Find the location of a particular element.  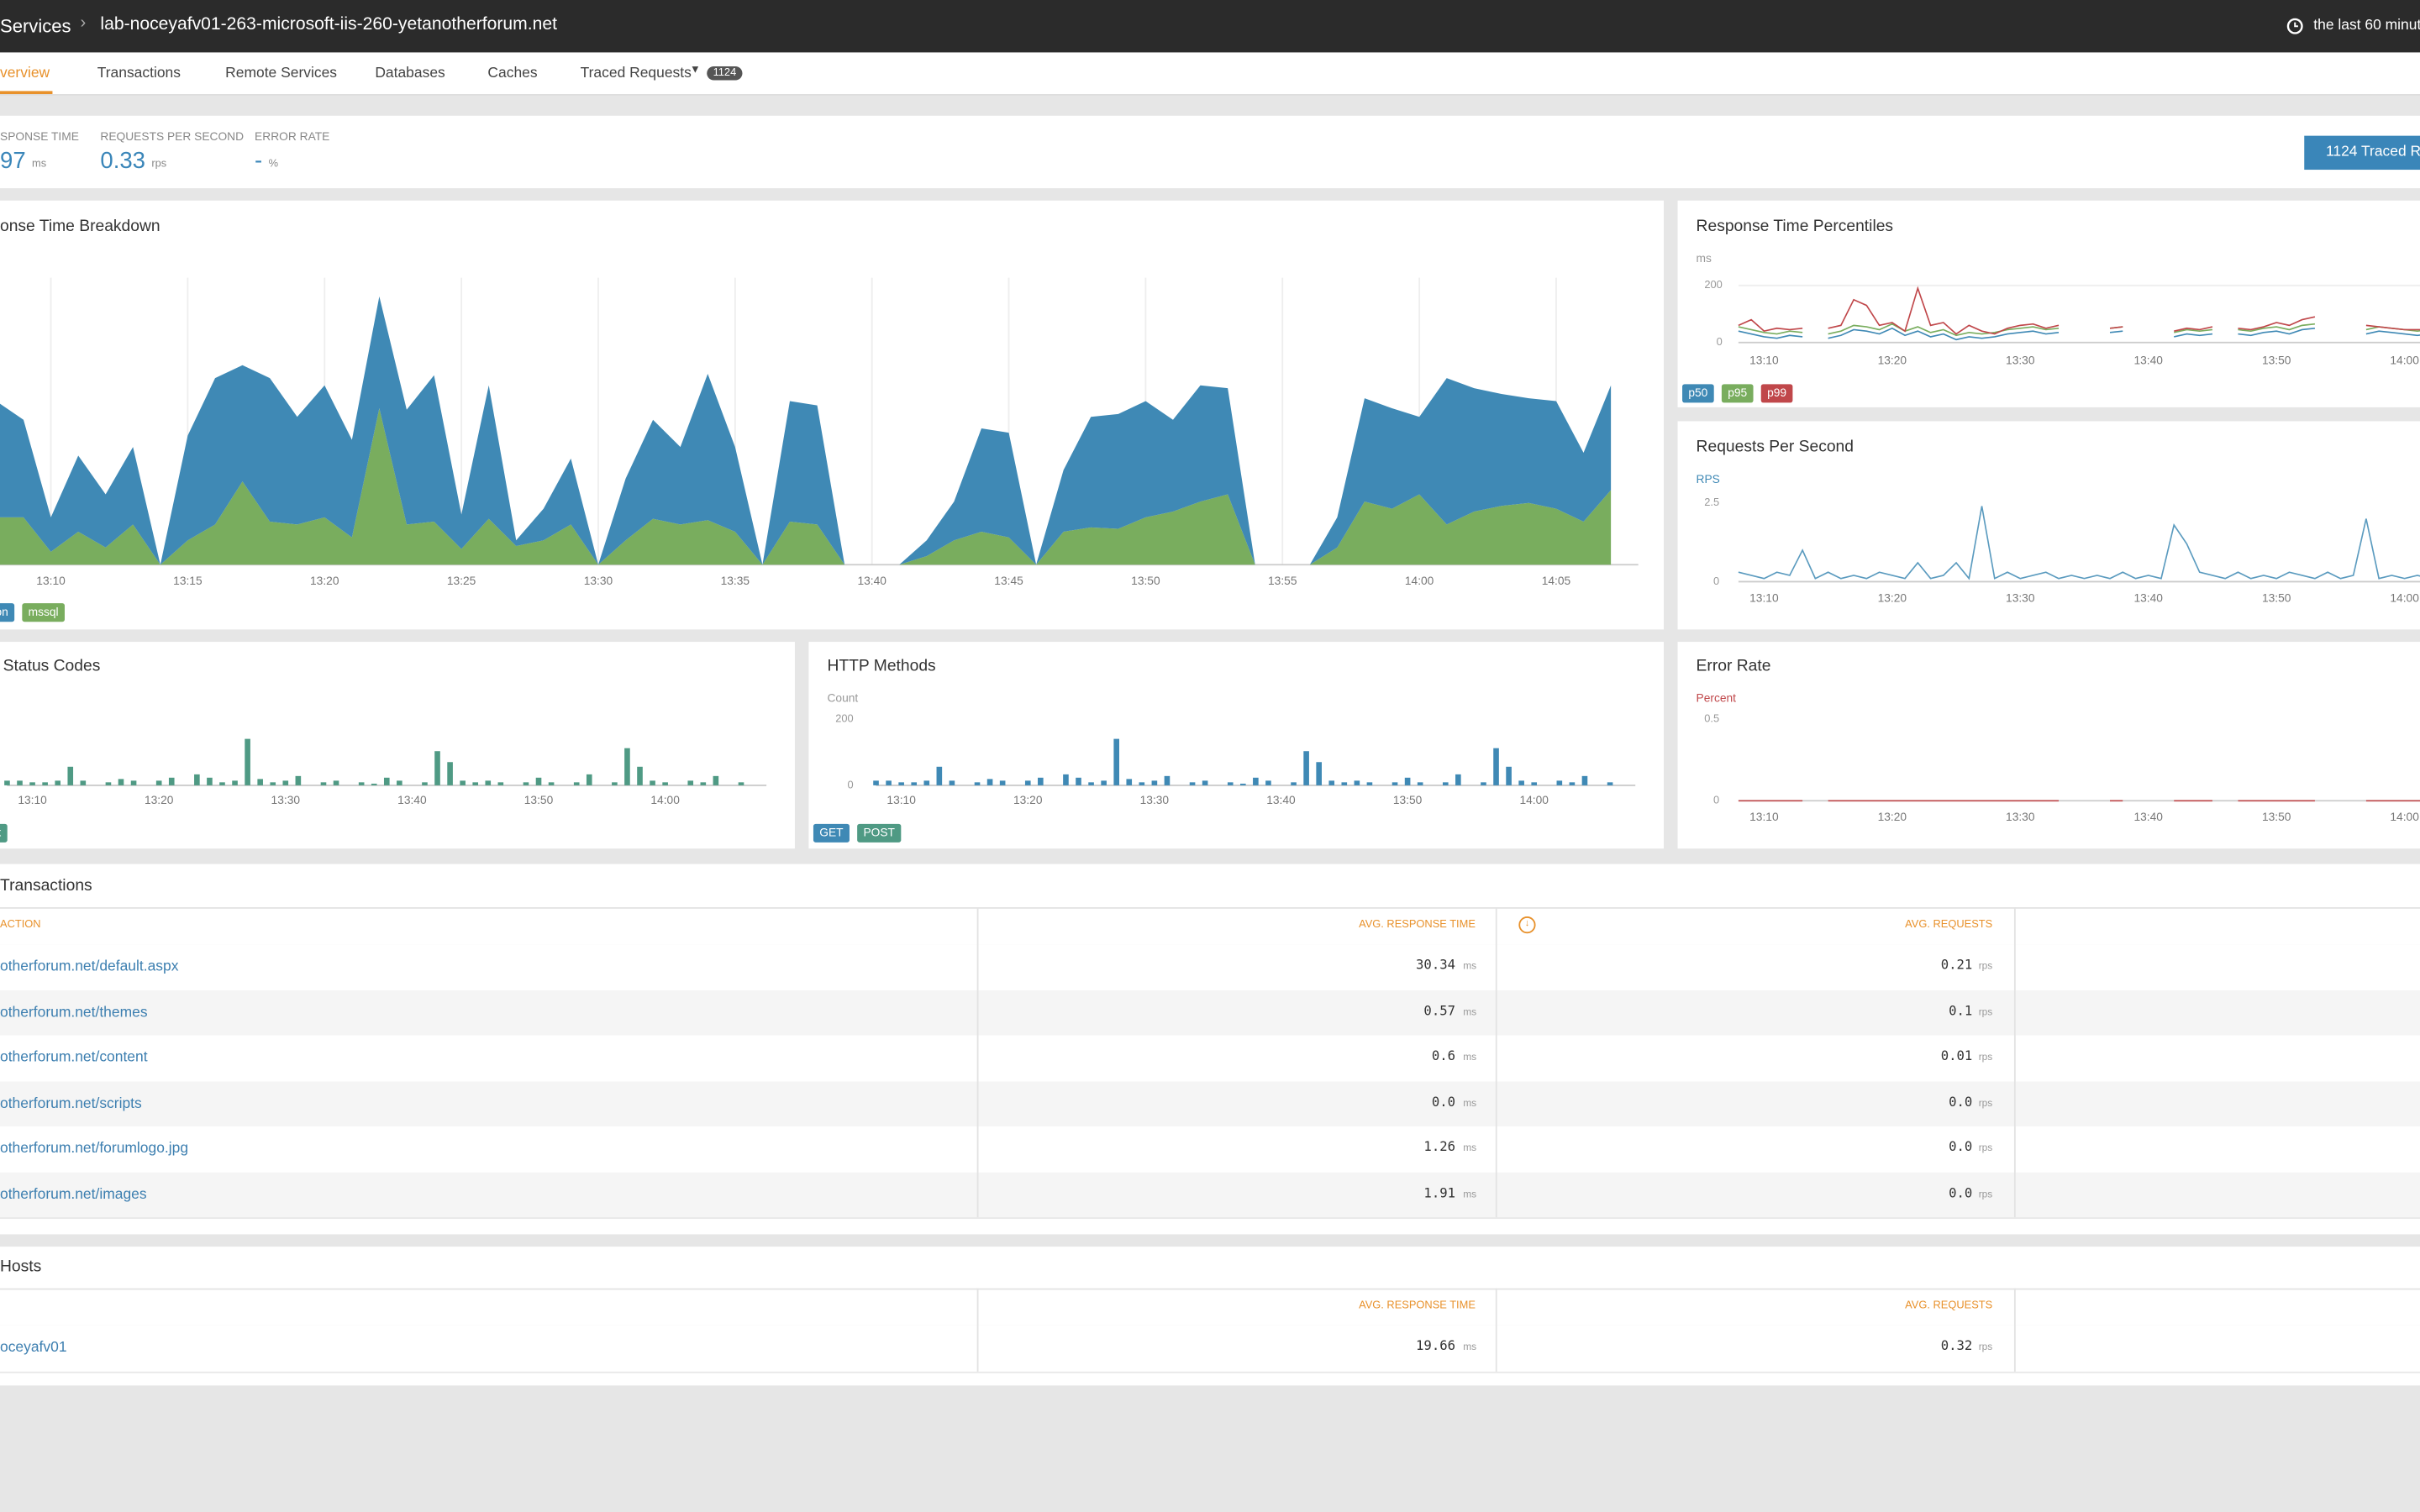

panel is located at coordinates (1236, 745).